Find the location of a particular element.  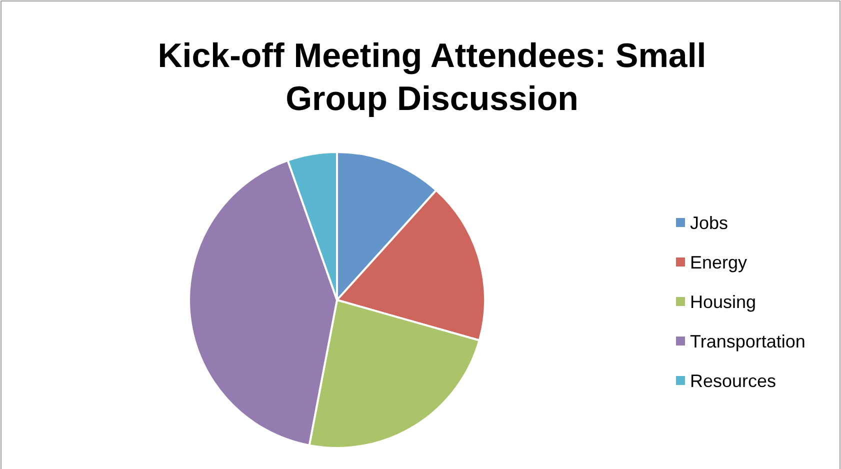

legend-label: Transportation is located at coordinates (748, 342).